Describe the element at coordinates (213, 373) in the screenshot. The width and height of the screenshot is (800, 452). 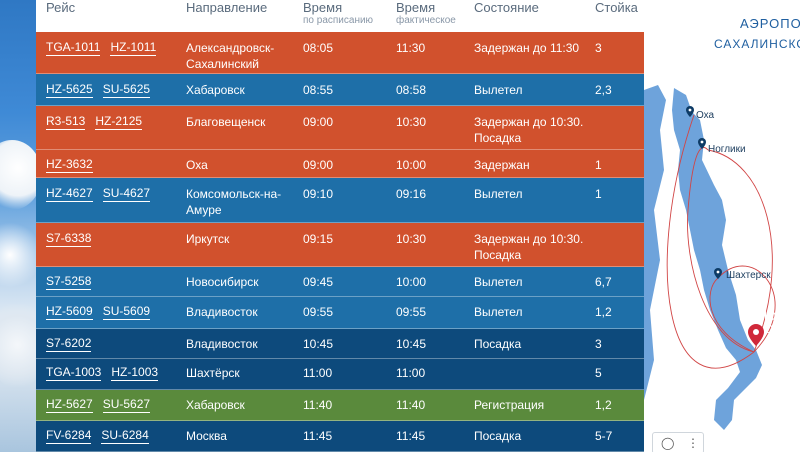
I see `direction-cell: Шахтёрск` at that location.